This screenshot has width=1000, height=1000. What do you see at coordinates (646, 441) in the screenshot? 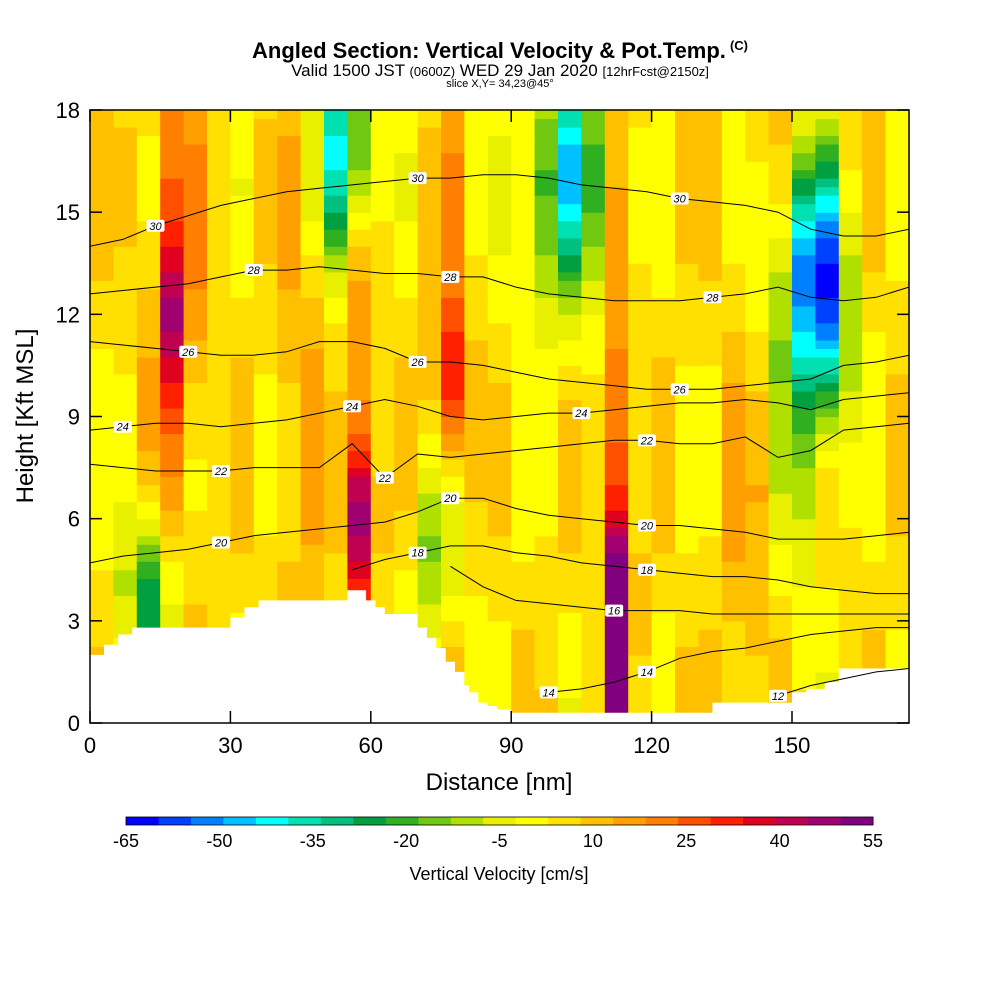
I see `contour-label-22: 22` at bounding box center [646, 441].